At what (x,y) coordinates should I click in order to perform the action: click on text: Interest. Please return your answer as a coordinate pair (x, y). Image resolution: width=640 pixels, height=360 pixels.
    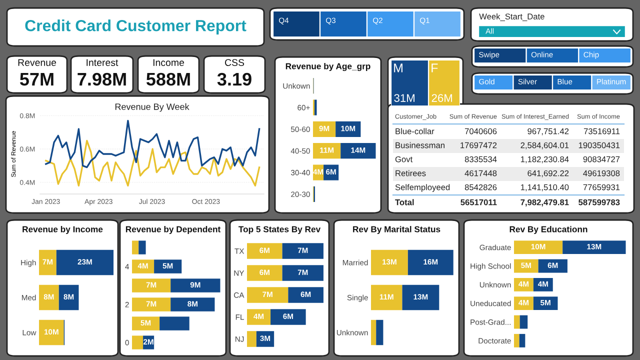
    Looking at the image, I should click on (102, 62).